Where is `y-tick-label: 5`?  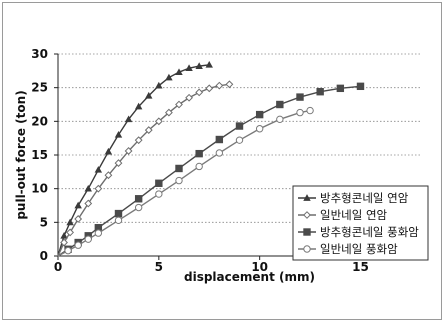 y-tick-label: 5 is located at coordinates (44, 222).